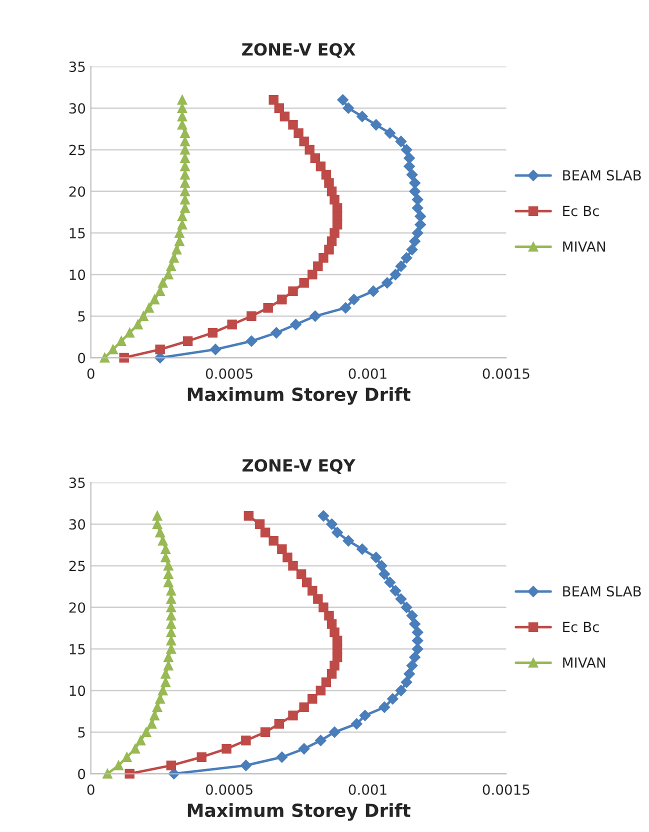 Image resolution: width=649 pixels, height=832 pixels. I want to click on x-axis-title: Maximum Storey Drift, so click(299, 812).